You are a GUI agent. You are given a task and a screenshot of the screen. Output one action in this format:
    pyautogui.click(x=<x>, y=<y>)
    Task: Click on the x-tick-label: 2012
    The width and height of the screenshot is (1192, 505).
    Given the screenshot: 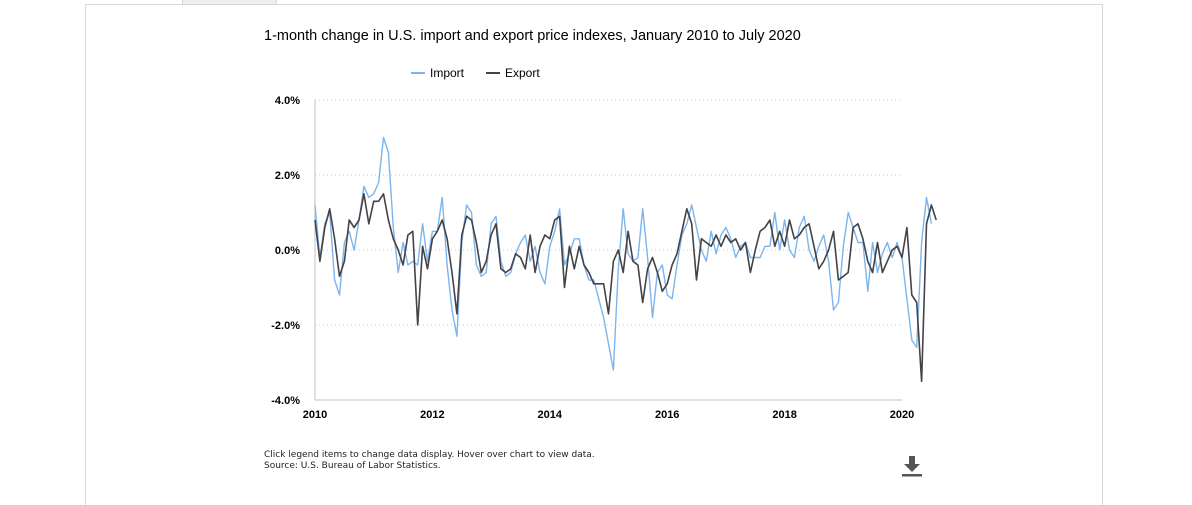 What is the action you would take?
    pyautogui.click(x=432, y=415)
    